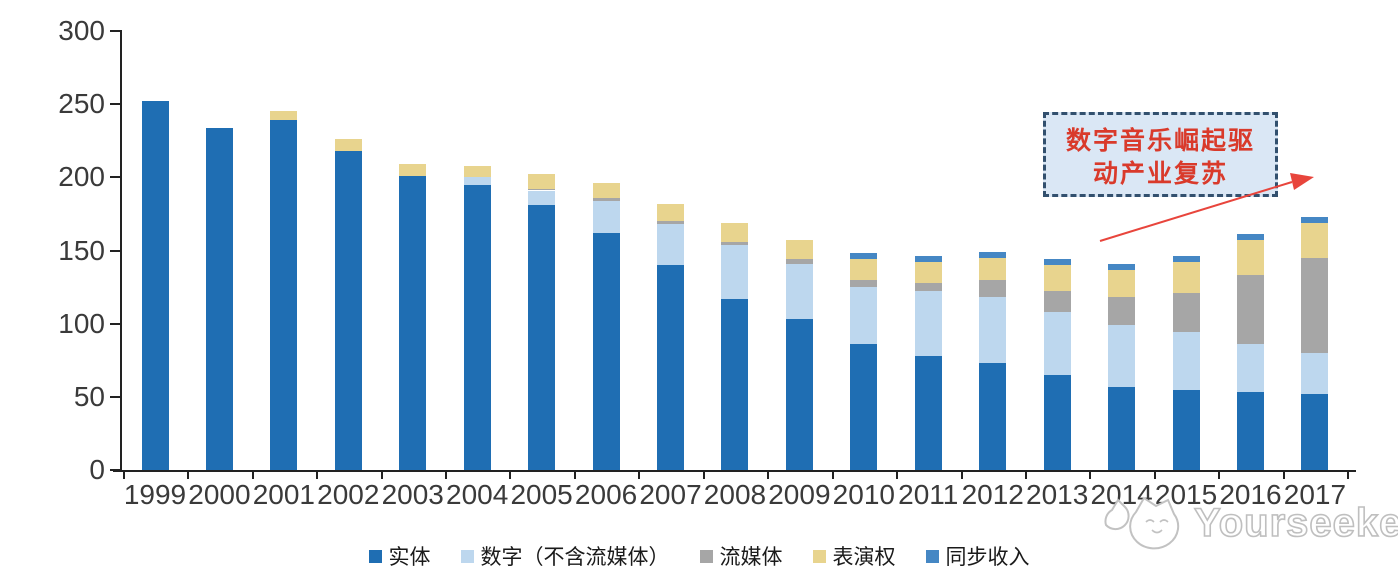  I want to click on x-axis-label-2010: 2010, so click(863, 494).